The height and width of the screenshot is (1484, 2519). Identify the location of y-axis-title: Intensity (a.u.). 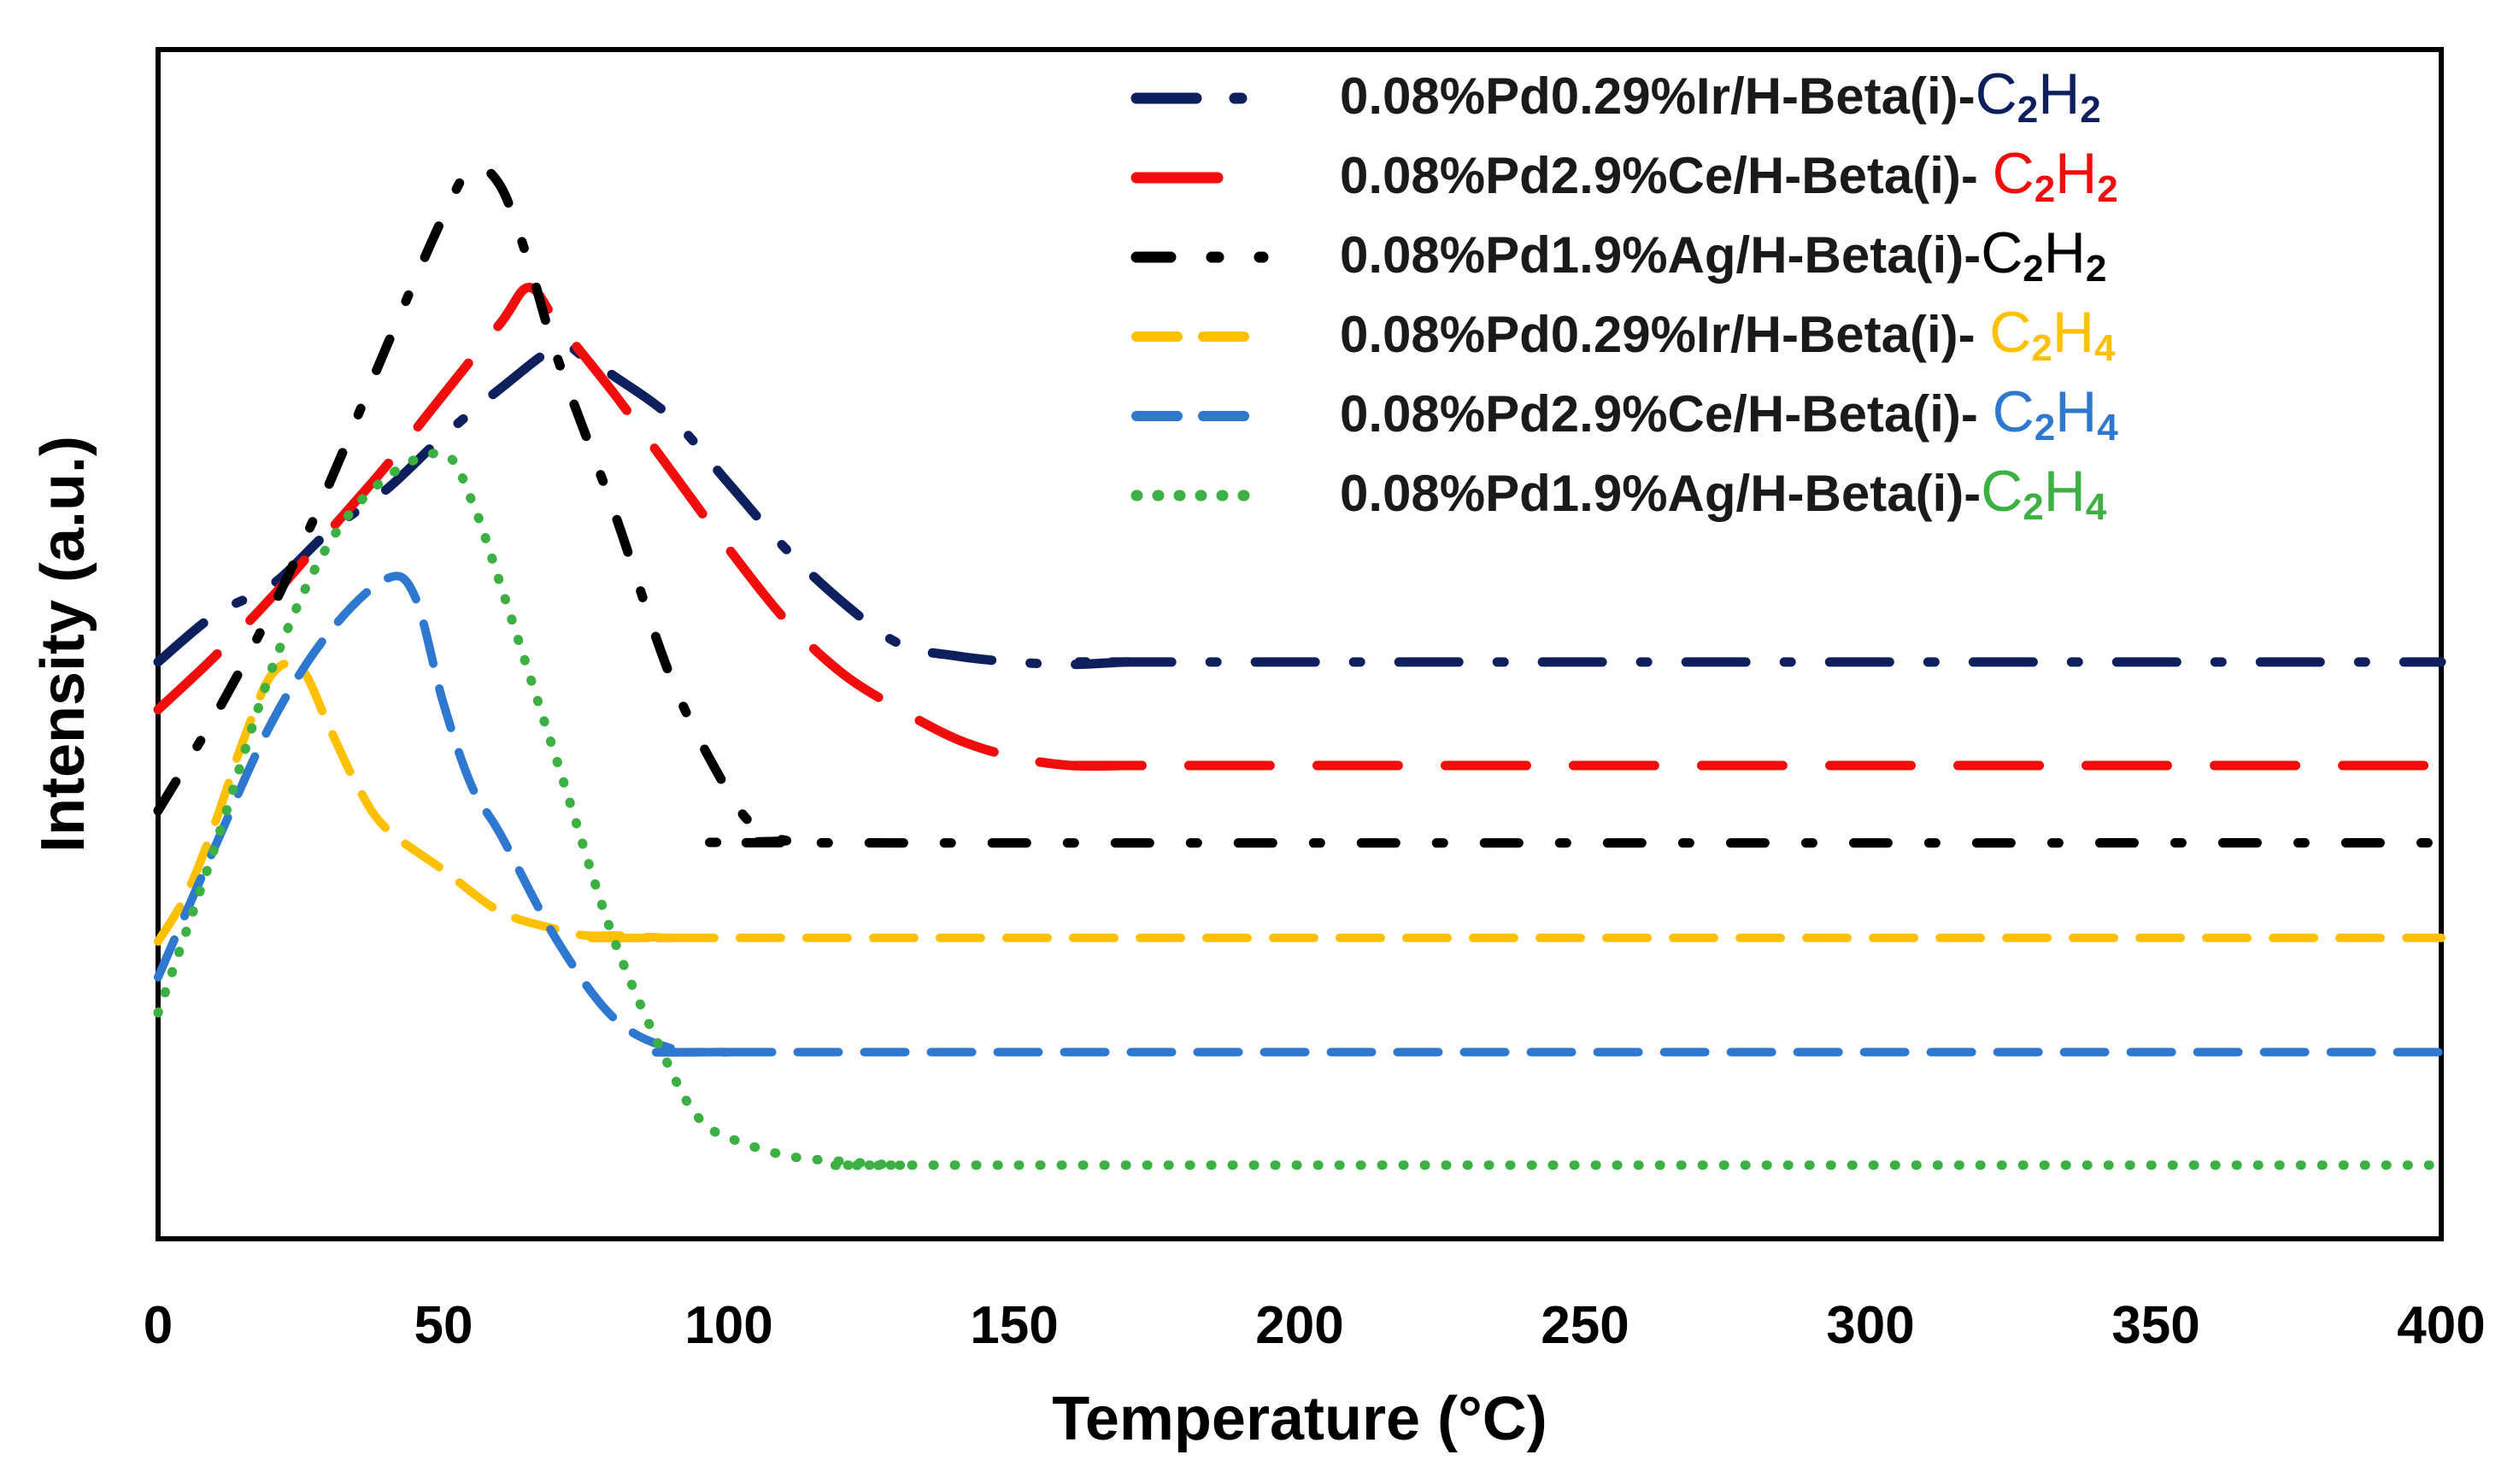
(63, 644).